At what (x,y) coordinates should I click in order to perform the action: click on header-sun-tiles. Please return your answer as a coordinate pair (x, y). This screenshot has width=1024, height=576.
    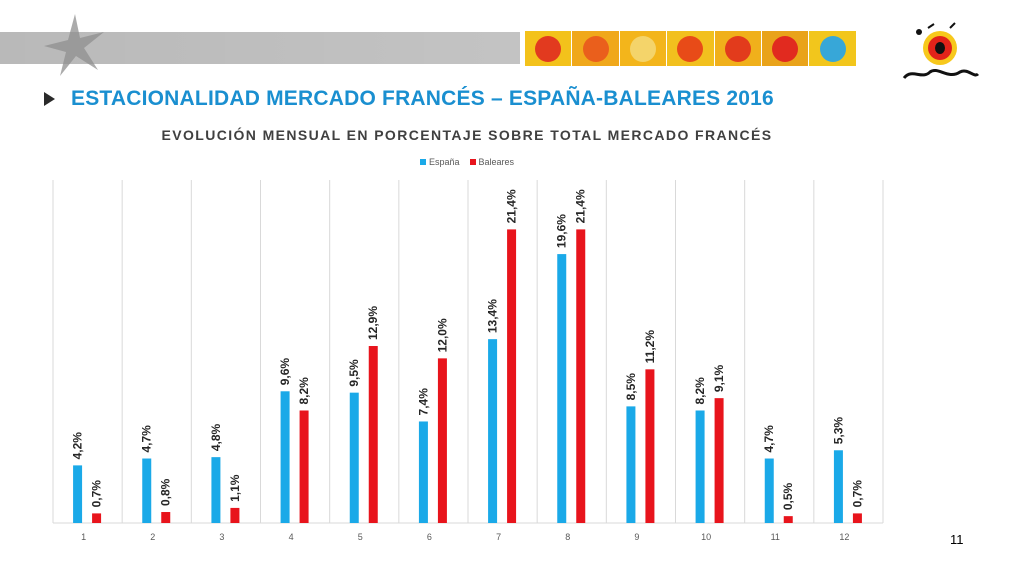
    Looking at the image, I should click on (691, 48).